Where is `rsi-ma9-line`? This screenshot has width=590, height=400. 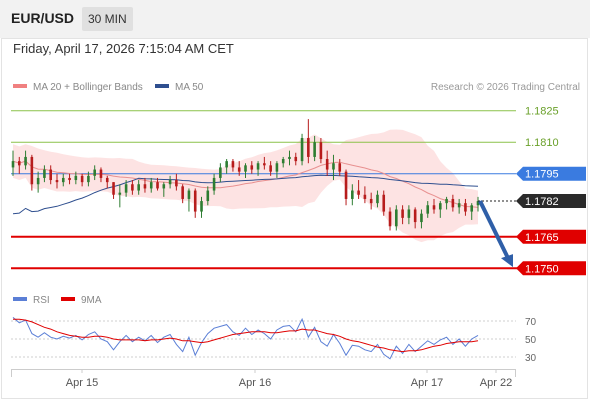
rsi-ma9-line is located at coordinates (246, 335).